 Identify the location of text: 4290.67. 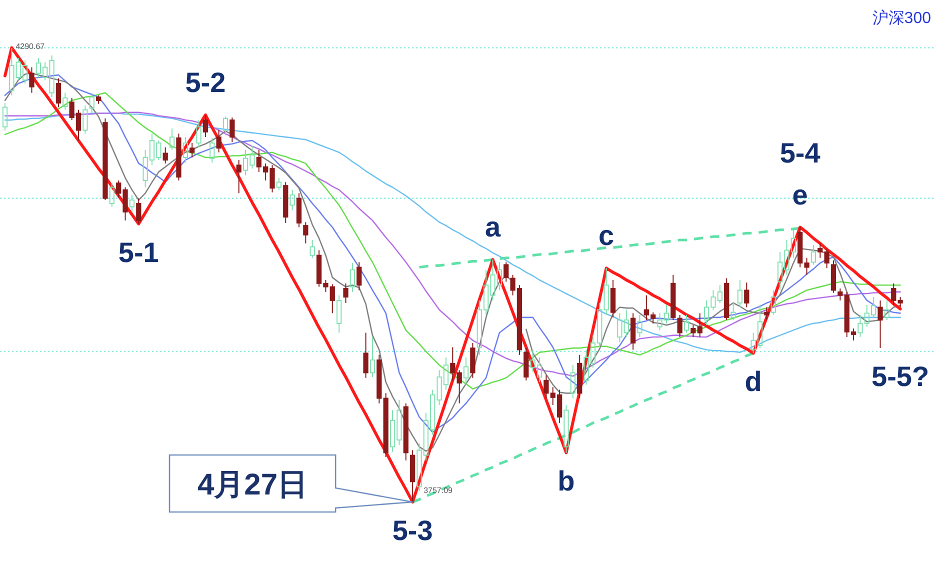
(30, 46).